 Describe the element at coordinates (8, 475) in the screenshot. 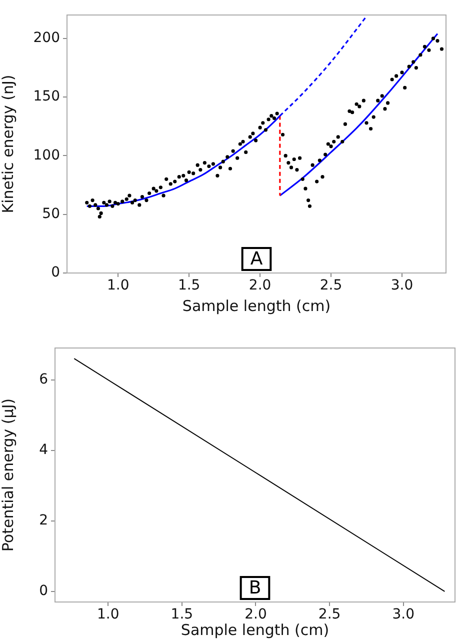

I see `y-axis-title: Potential energy (µJ)` at that location.